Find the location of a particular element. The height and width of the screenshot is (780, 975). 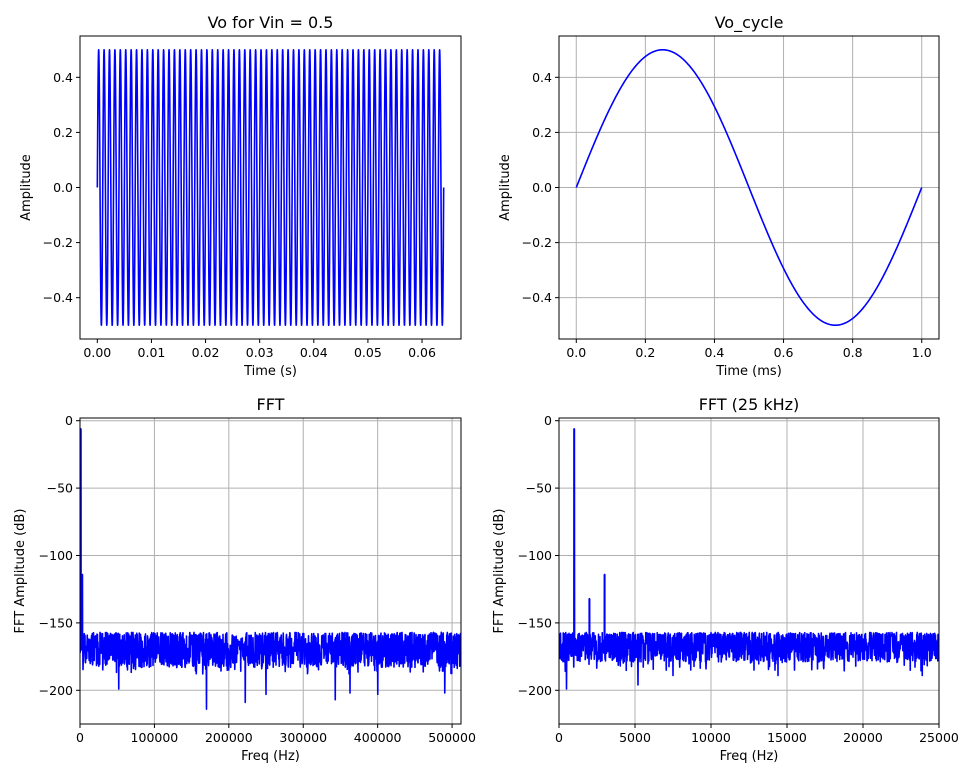

x-axis-label: Time (s) is located at coordinates (270, 371).